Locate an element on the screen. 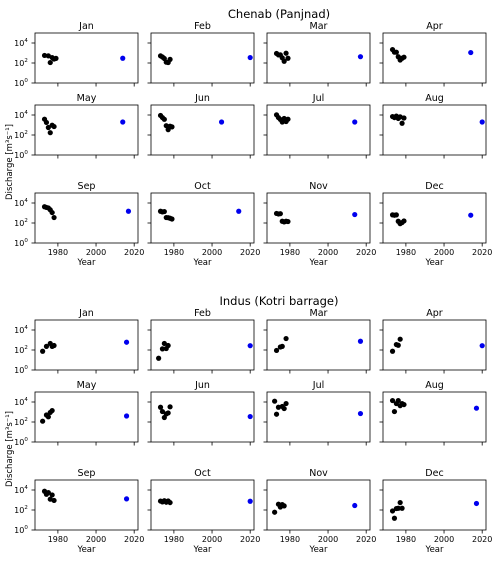  panel-title: Aug is located at coordinates (434, 385).